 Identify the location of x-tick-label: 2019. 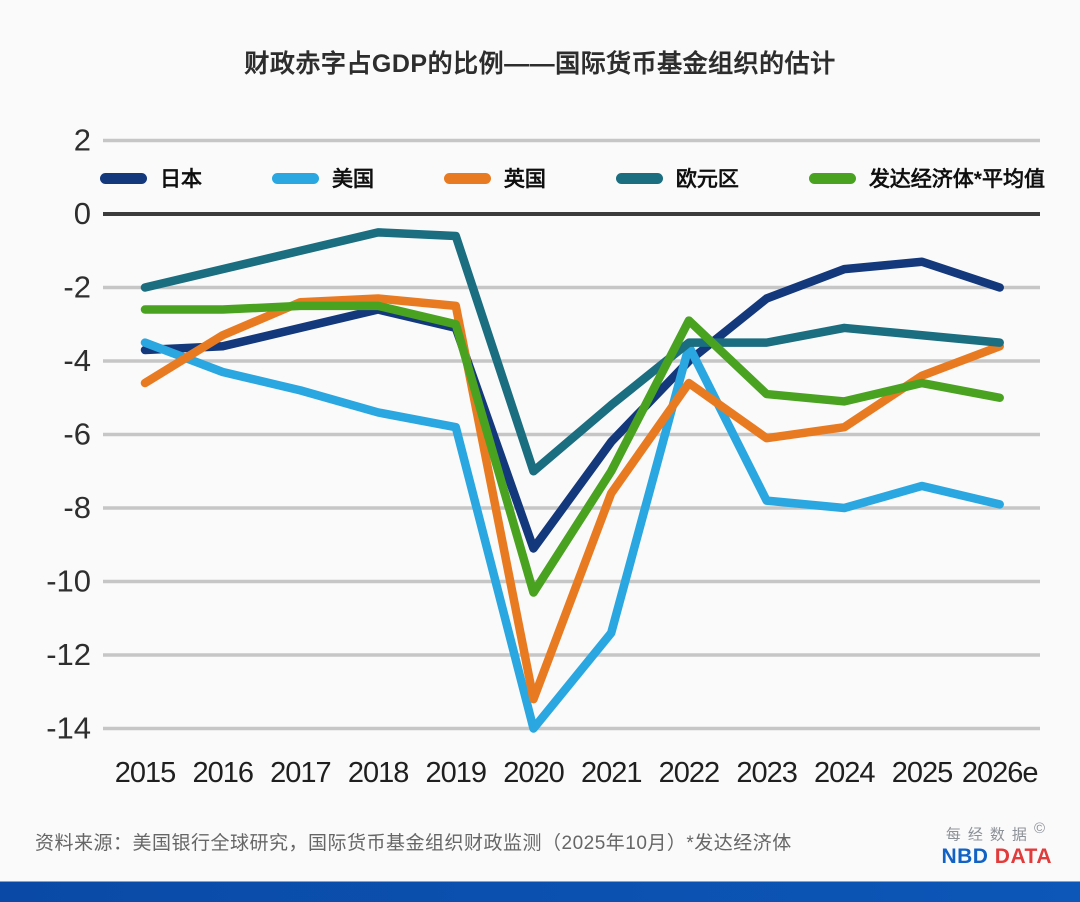
(456, 773).